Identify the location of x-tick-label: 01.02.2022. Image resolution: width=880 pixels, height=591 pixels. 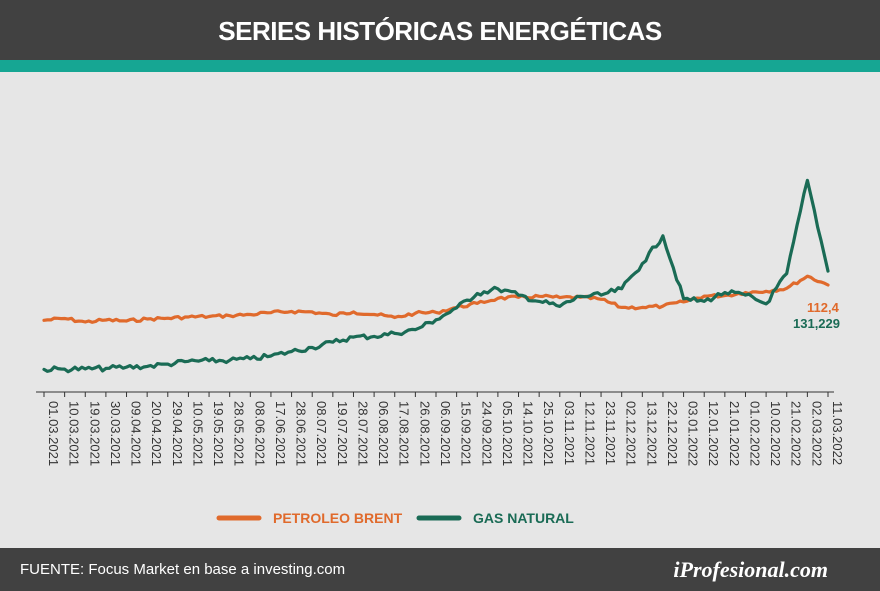
(754, 433).